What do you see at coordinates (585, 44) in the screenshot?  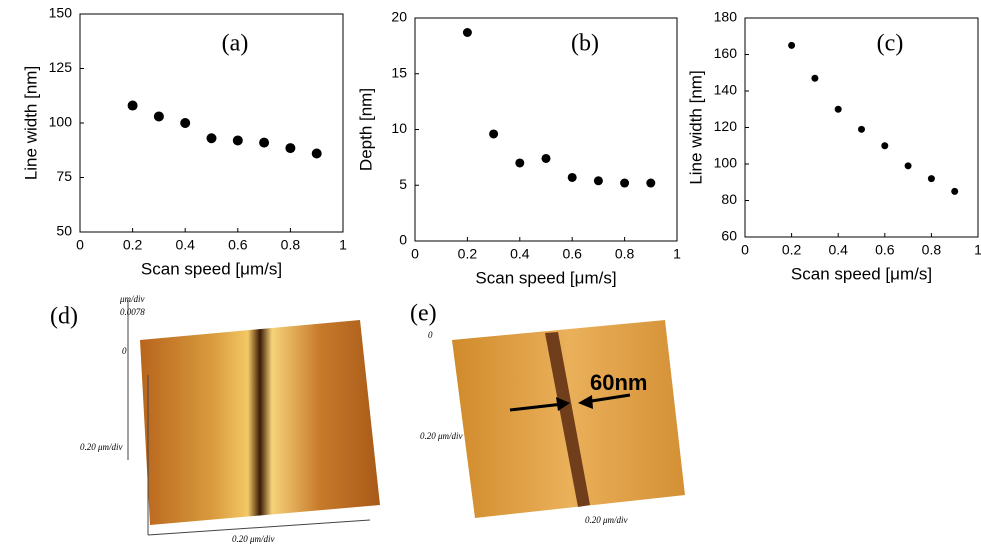 I see `panel-label: (b)` at bounding box center [585, 44].